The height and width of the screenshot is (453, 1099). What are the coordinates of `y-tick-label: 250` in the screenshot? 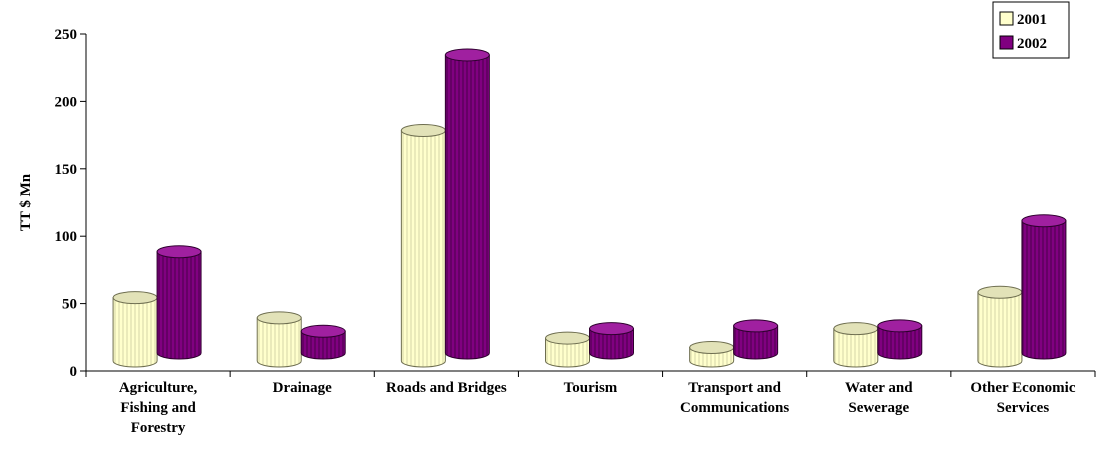 It's located at (66, 35).